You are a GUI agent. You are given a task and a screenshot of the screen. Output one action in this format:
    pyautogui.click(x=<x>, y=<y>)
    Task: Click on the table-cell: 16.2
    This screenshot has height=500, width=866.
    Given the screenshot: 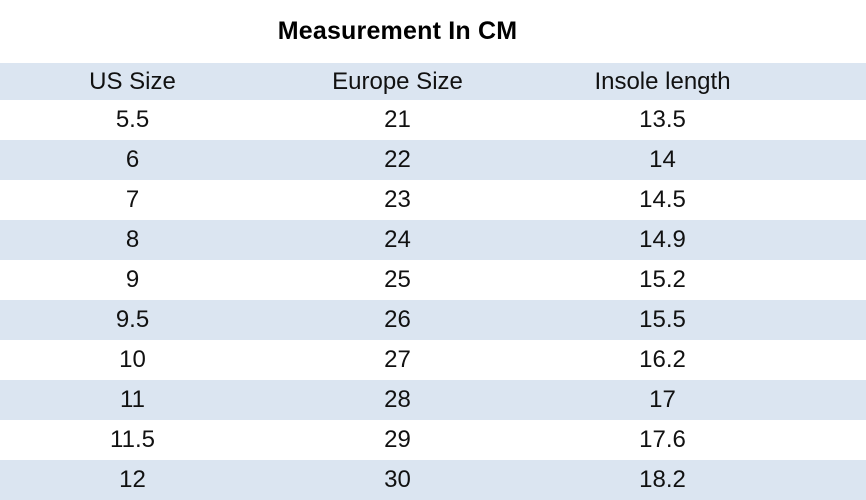 What is the action you would take?
    pyautogui.click(x=662, y=359)
    